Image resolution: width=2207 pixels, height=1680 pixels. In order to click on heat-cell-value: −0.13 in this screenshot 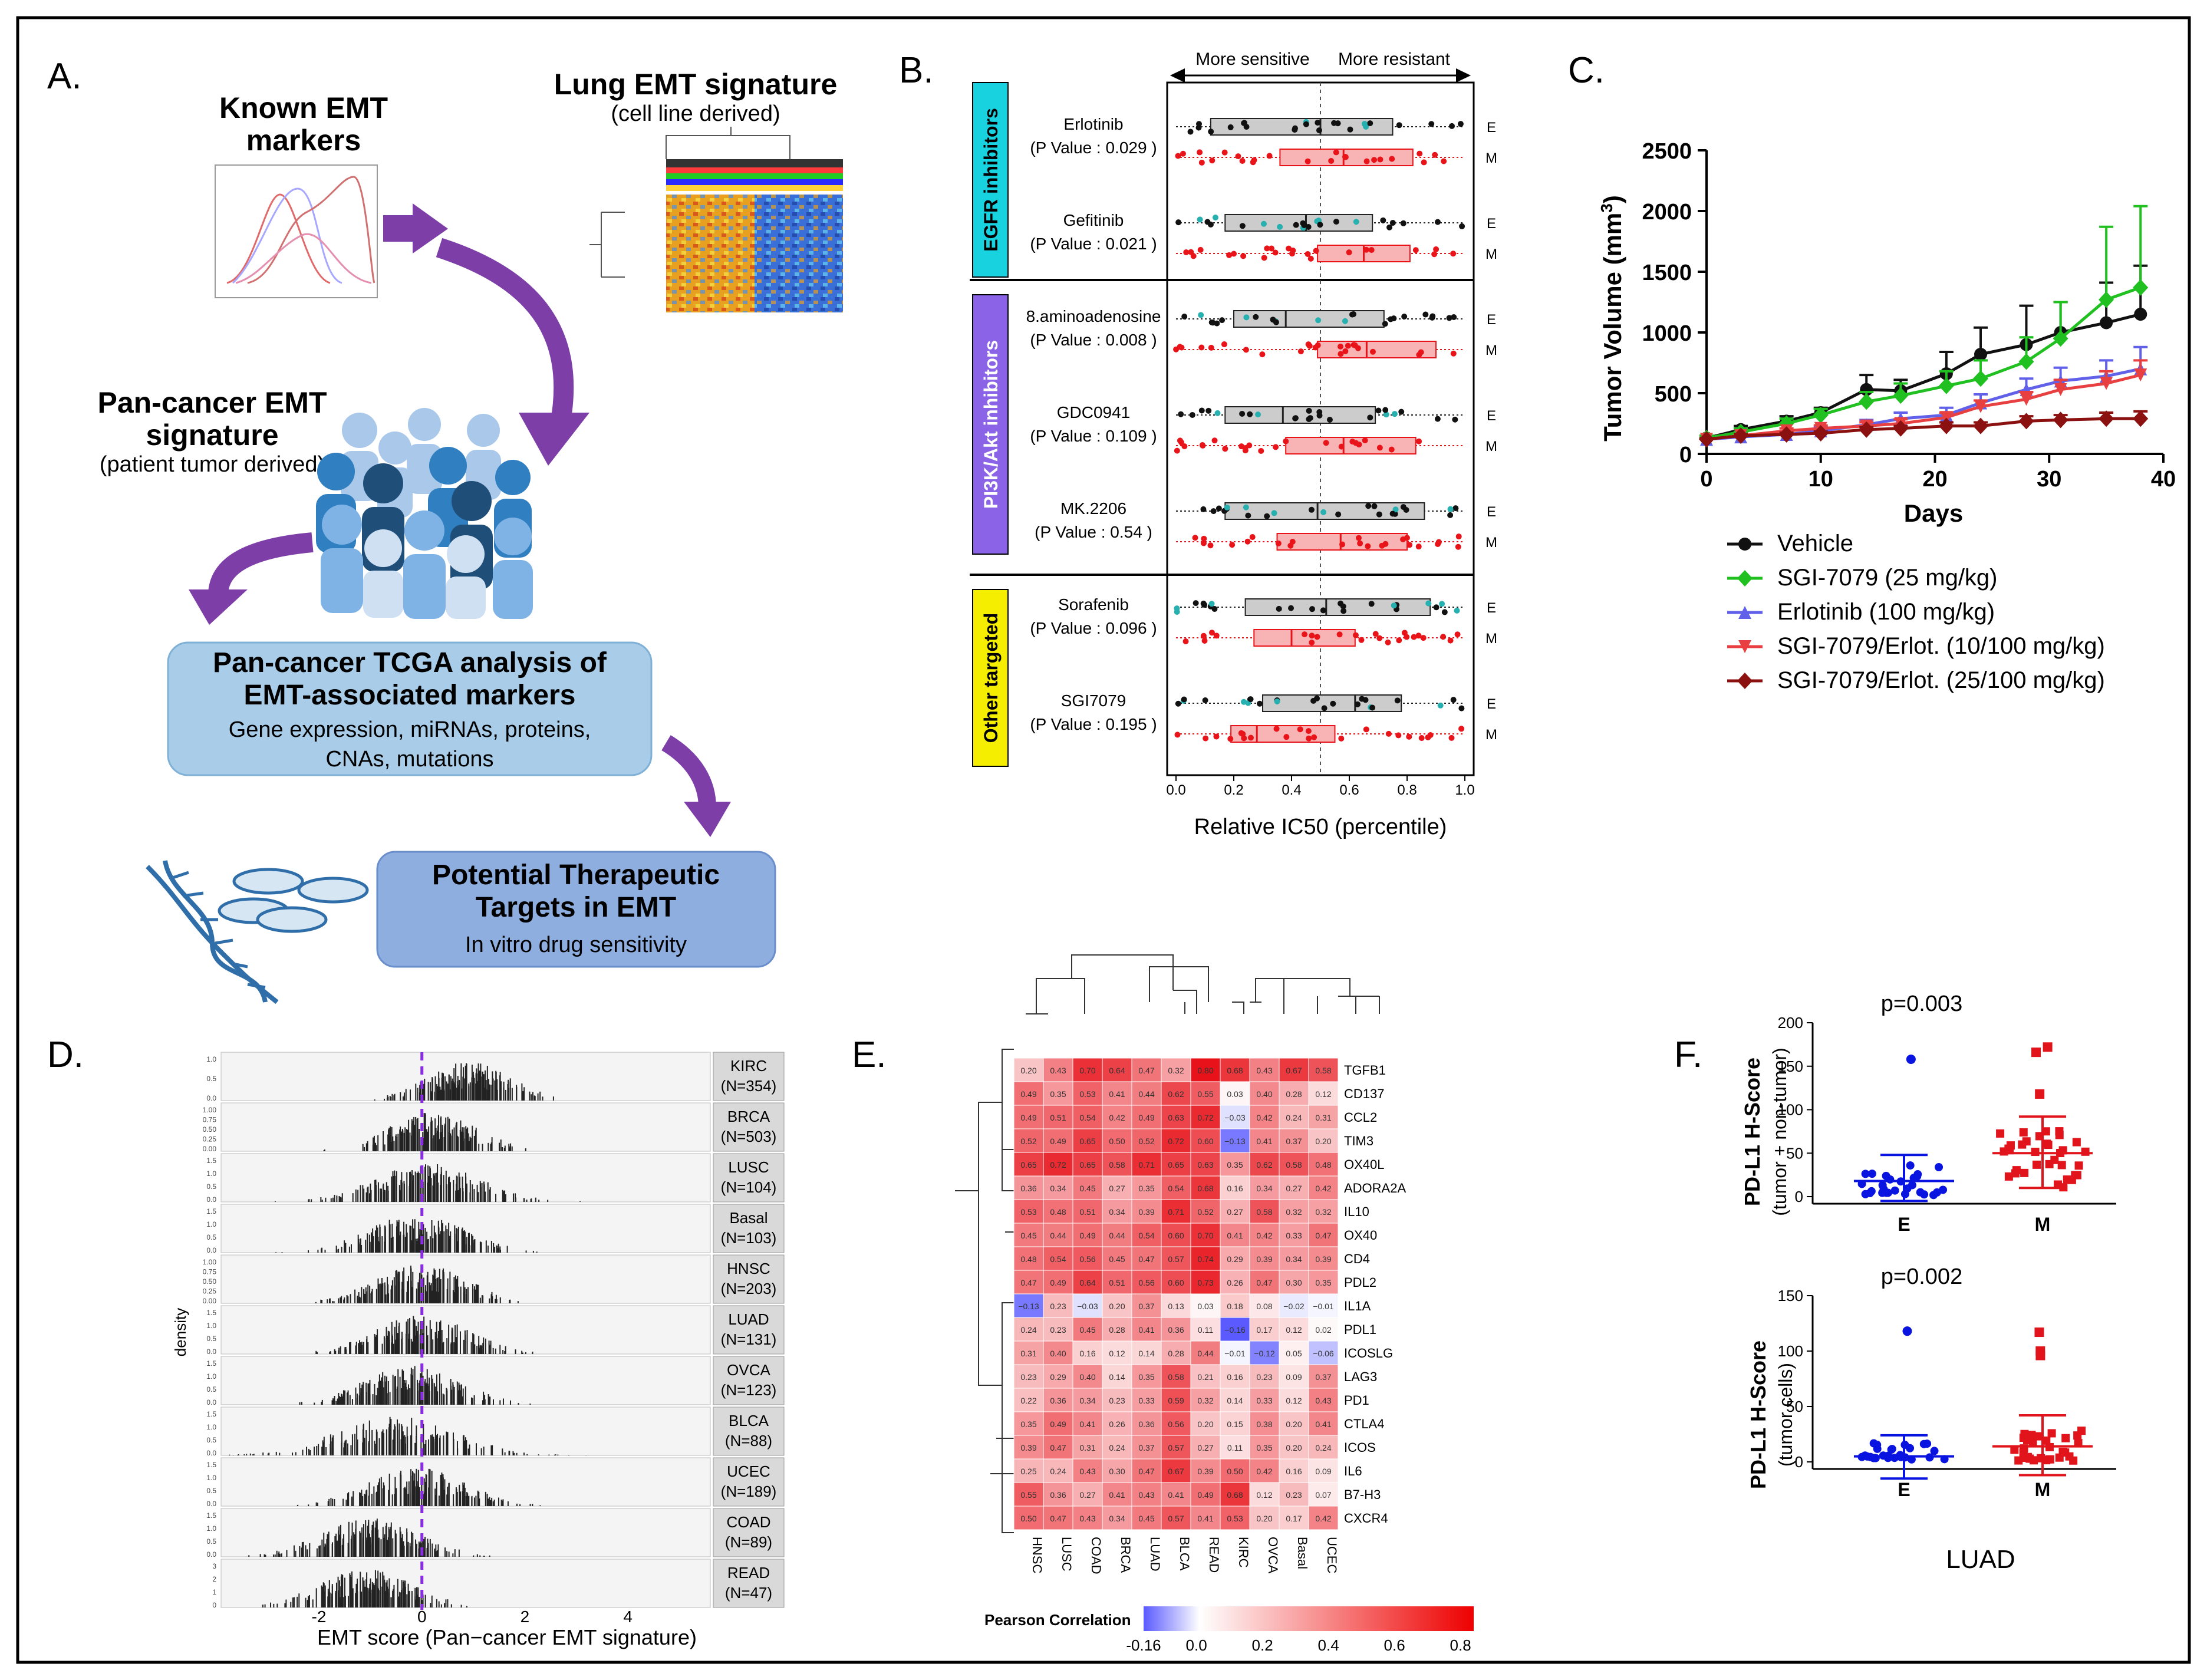, I will do `click(1028, 1306)`.